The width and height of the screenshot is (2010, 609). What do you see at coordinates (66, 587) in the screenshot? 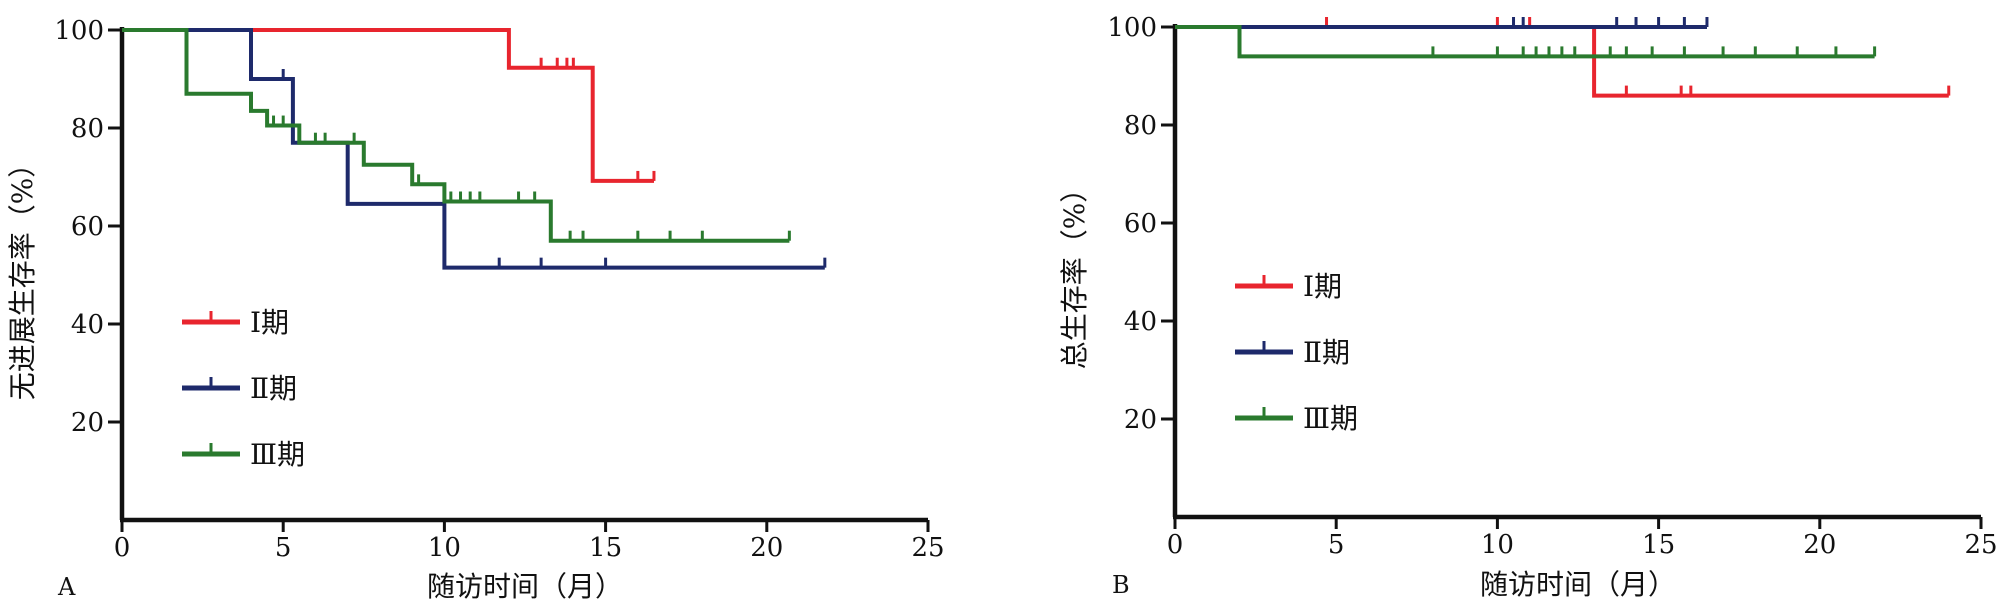
I see `panel-label: A` at bounding box center [66, 587].